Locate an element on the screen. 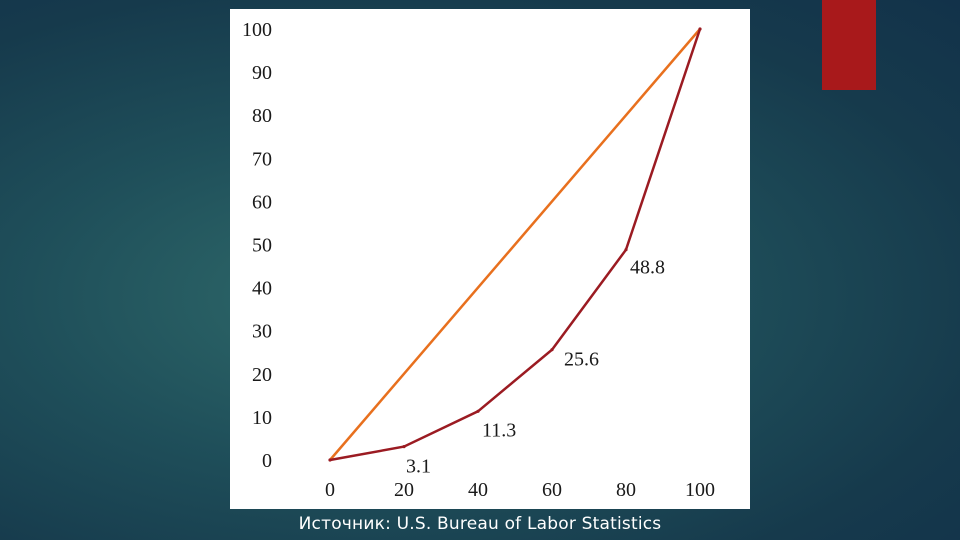 The height and width of the screenshot is (540, 960). y-tick-label: 90 is located at coordinates (262, 73).